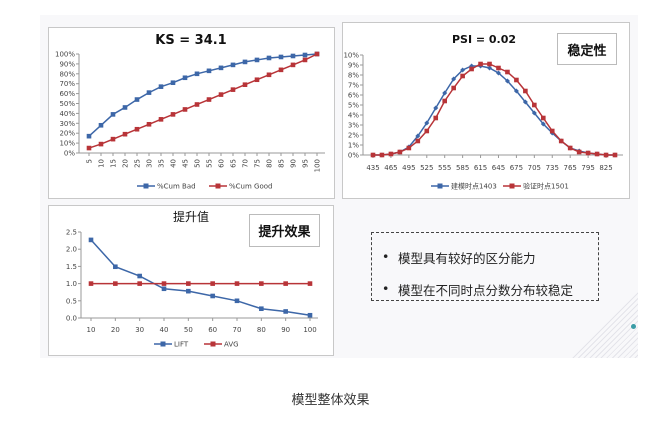 The height and width of the screenshot is (428, 661). What do you see at coordinates (186, 163) in the screenshot?
I see `x-tick-label: 45` at bounding box center [186, 163].